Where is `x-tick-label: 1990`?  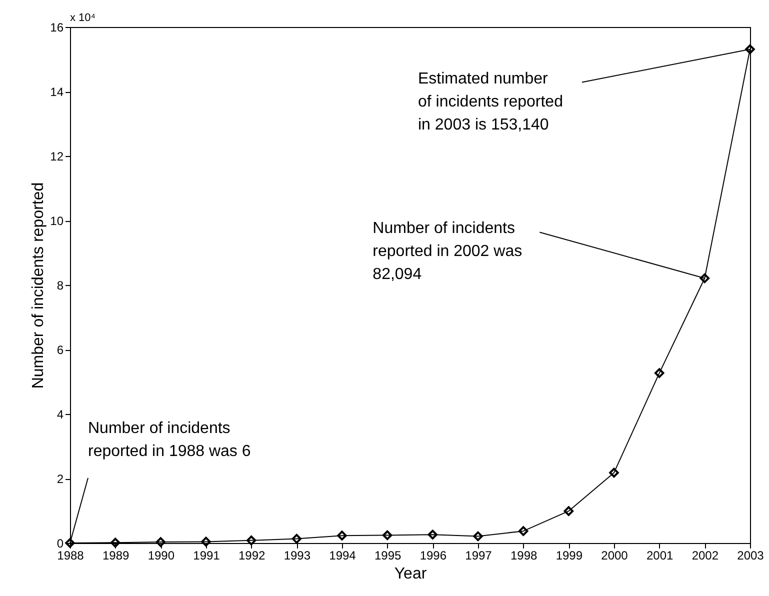
x-tick-label: 1990 is located at coordinates (161, 555).